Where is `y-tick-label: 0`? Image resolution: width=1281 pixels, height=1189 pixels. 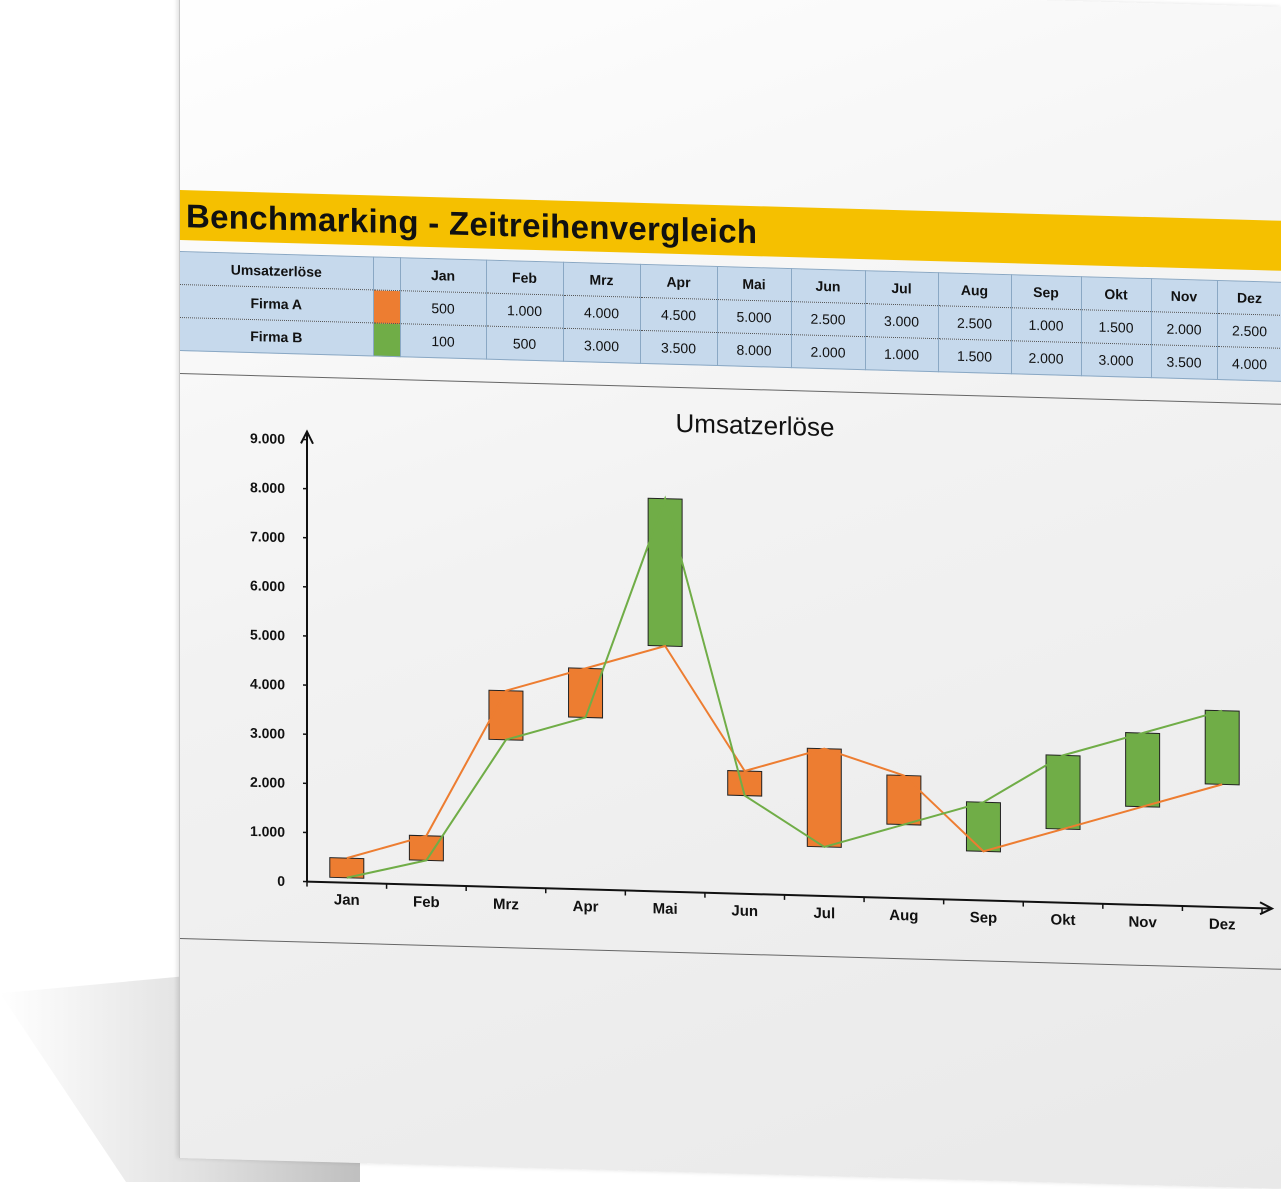 y-tick-label: 0 is located at coordinates (281, 881).